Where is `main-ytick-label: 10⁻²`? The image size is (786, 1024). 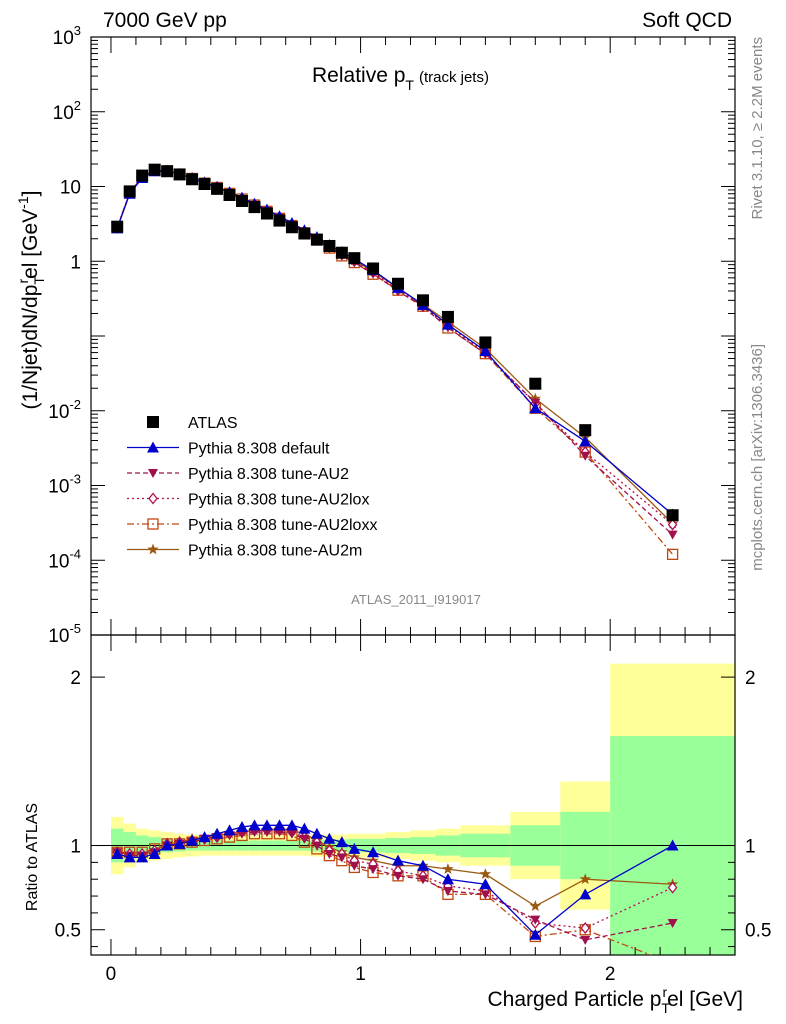 main-ytick-label: 10⁻² is located at coordinates (64, 410).